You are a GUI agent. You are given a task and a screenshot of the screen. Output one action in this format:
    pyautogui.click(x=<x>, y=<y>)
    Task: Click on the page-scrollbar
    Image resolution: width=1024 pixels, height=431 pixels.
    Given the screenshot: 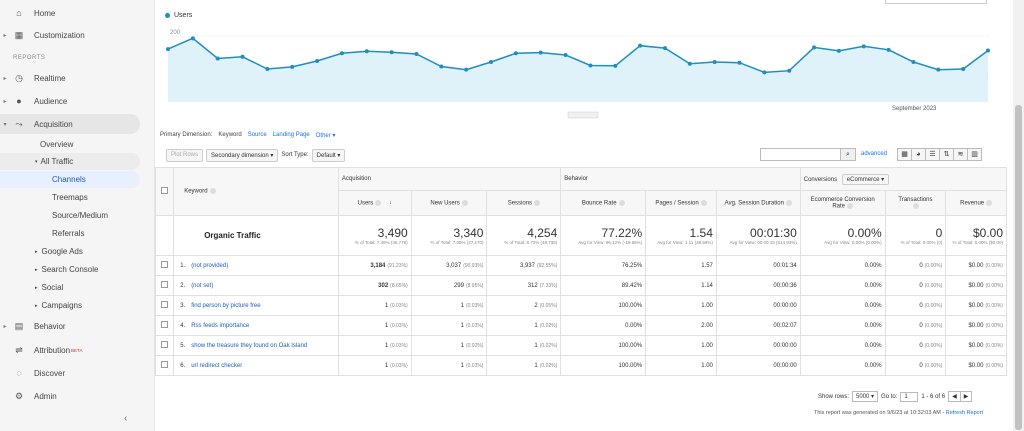 What is the action you would take?
    pyautogui.click(x=1018, y=215)
    